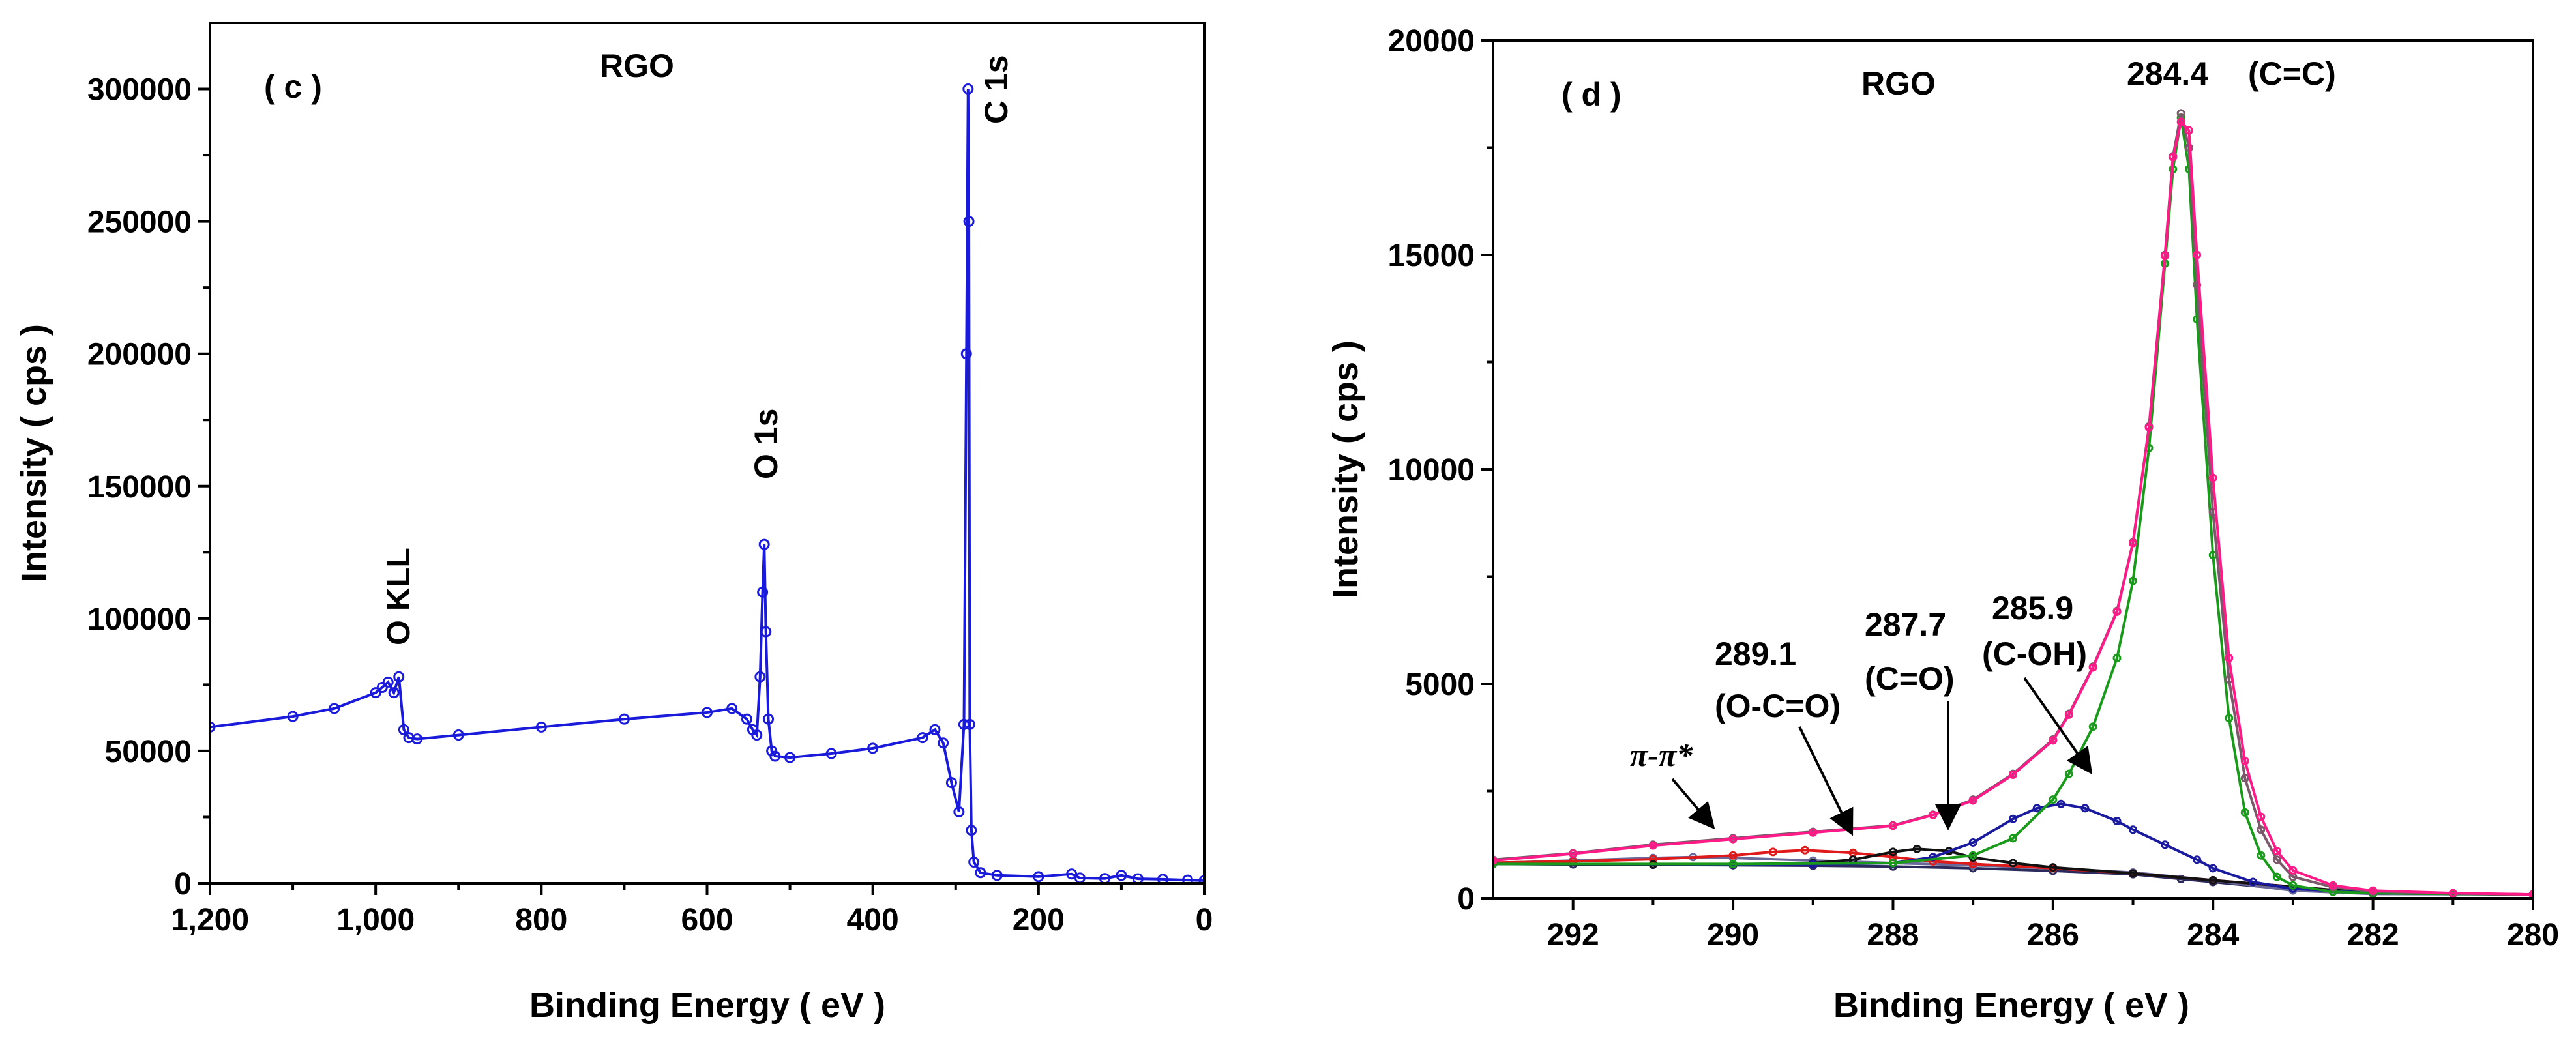 This screenshot has height=1043, width=2576. I want to click on panel-d-x-ticks: 292 290 288 286 284 282 280, so click(2053, 925).